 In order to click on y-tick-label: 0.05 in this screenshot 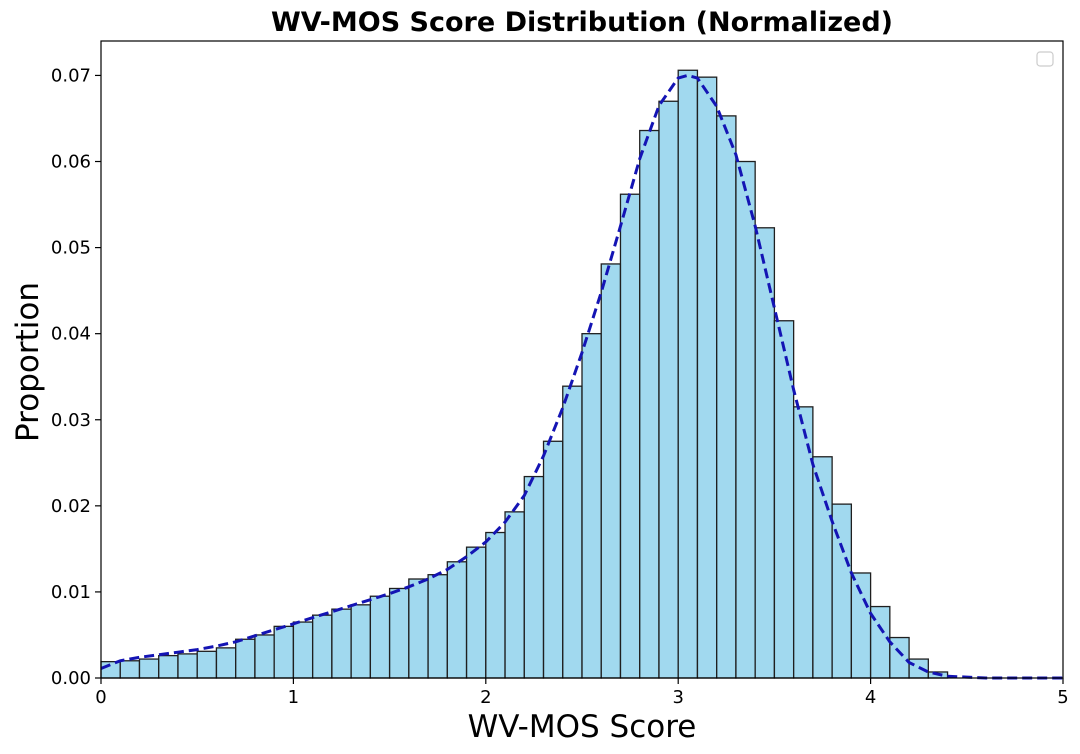, I will do `click(71, 248)`.